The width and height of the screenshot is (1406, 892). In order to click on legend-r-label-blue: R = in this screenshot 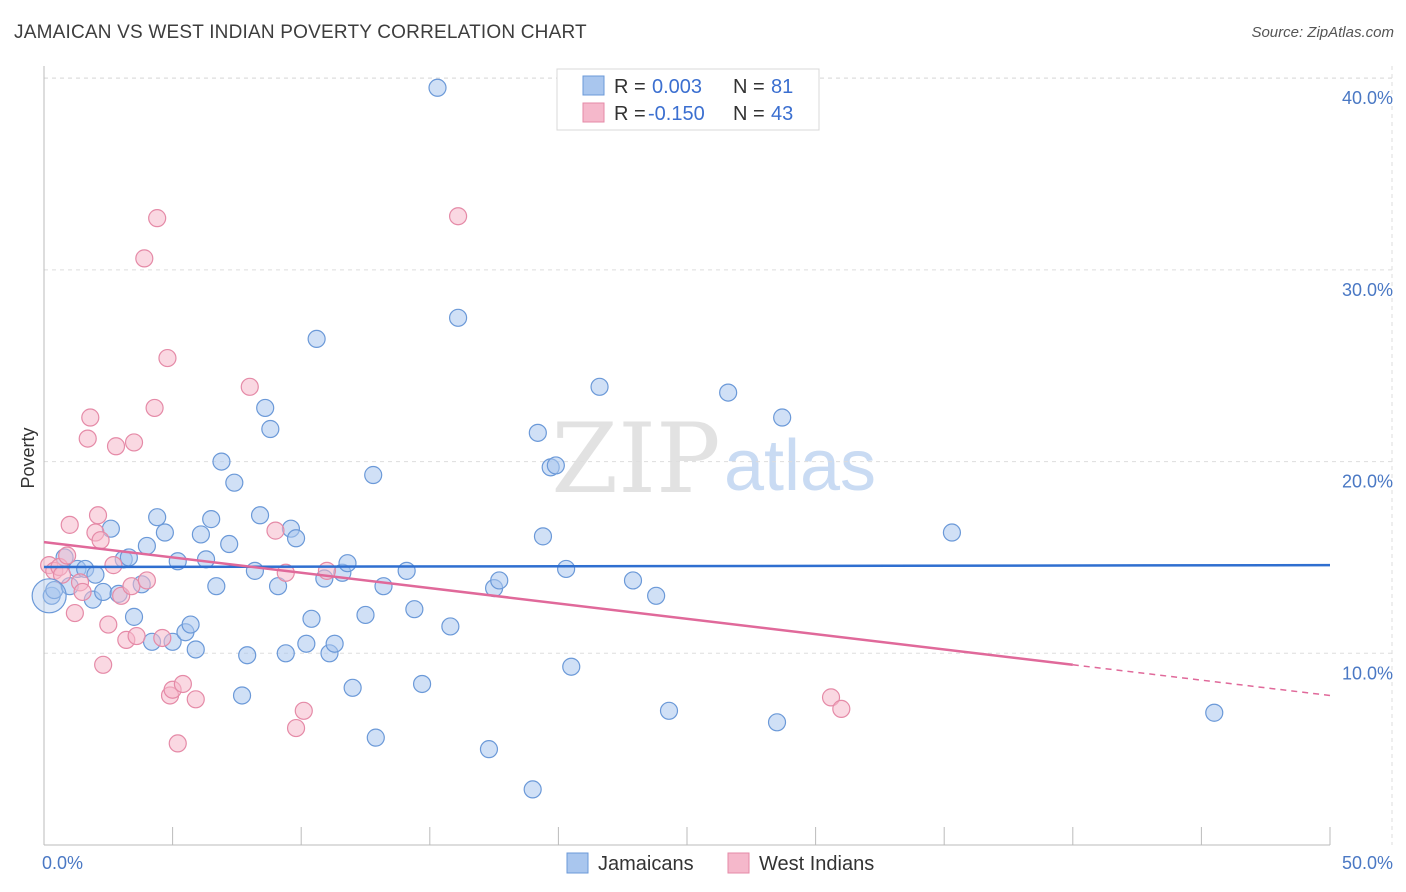, I will do `click(630, 87)`.